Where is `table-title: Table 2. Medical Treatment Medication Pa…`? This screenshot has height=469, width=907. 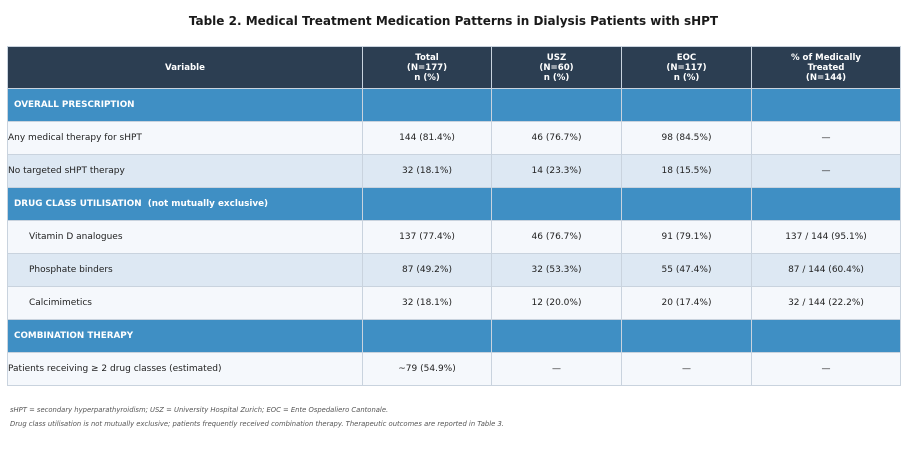
table-title: Table 2. Medical Treatment Medication Pa… is located at coordinates (453, 21).